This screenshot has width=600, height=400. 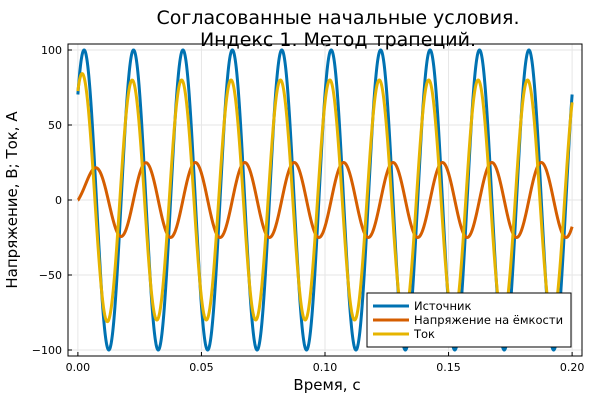 I want to click on legend-label-source: Источник, so click(x=442, y=306).